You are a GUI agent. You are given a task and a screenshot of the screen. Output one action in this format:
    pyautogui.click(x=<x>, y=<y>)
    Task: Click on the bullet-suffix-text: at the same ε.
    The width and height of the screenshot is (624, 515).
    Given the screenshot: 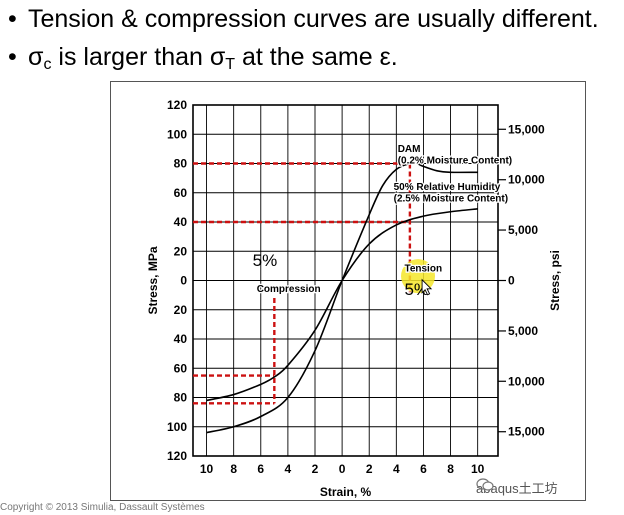 What is the action you would take?
    pyautogui.click(x=316, y=57)
    